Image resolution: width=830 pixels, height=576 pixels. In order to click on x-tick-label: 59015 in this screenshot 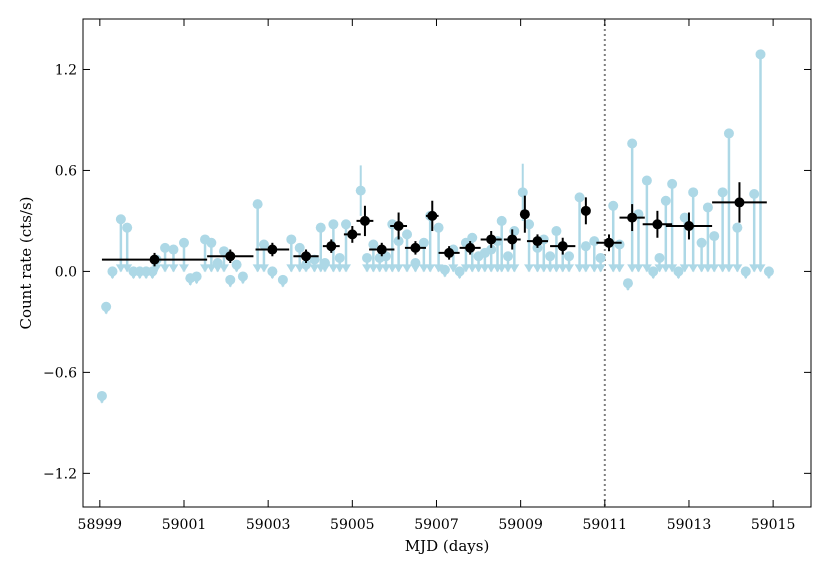, I will do `click(773, 525)`.